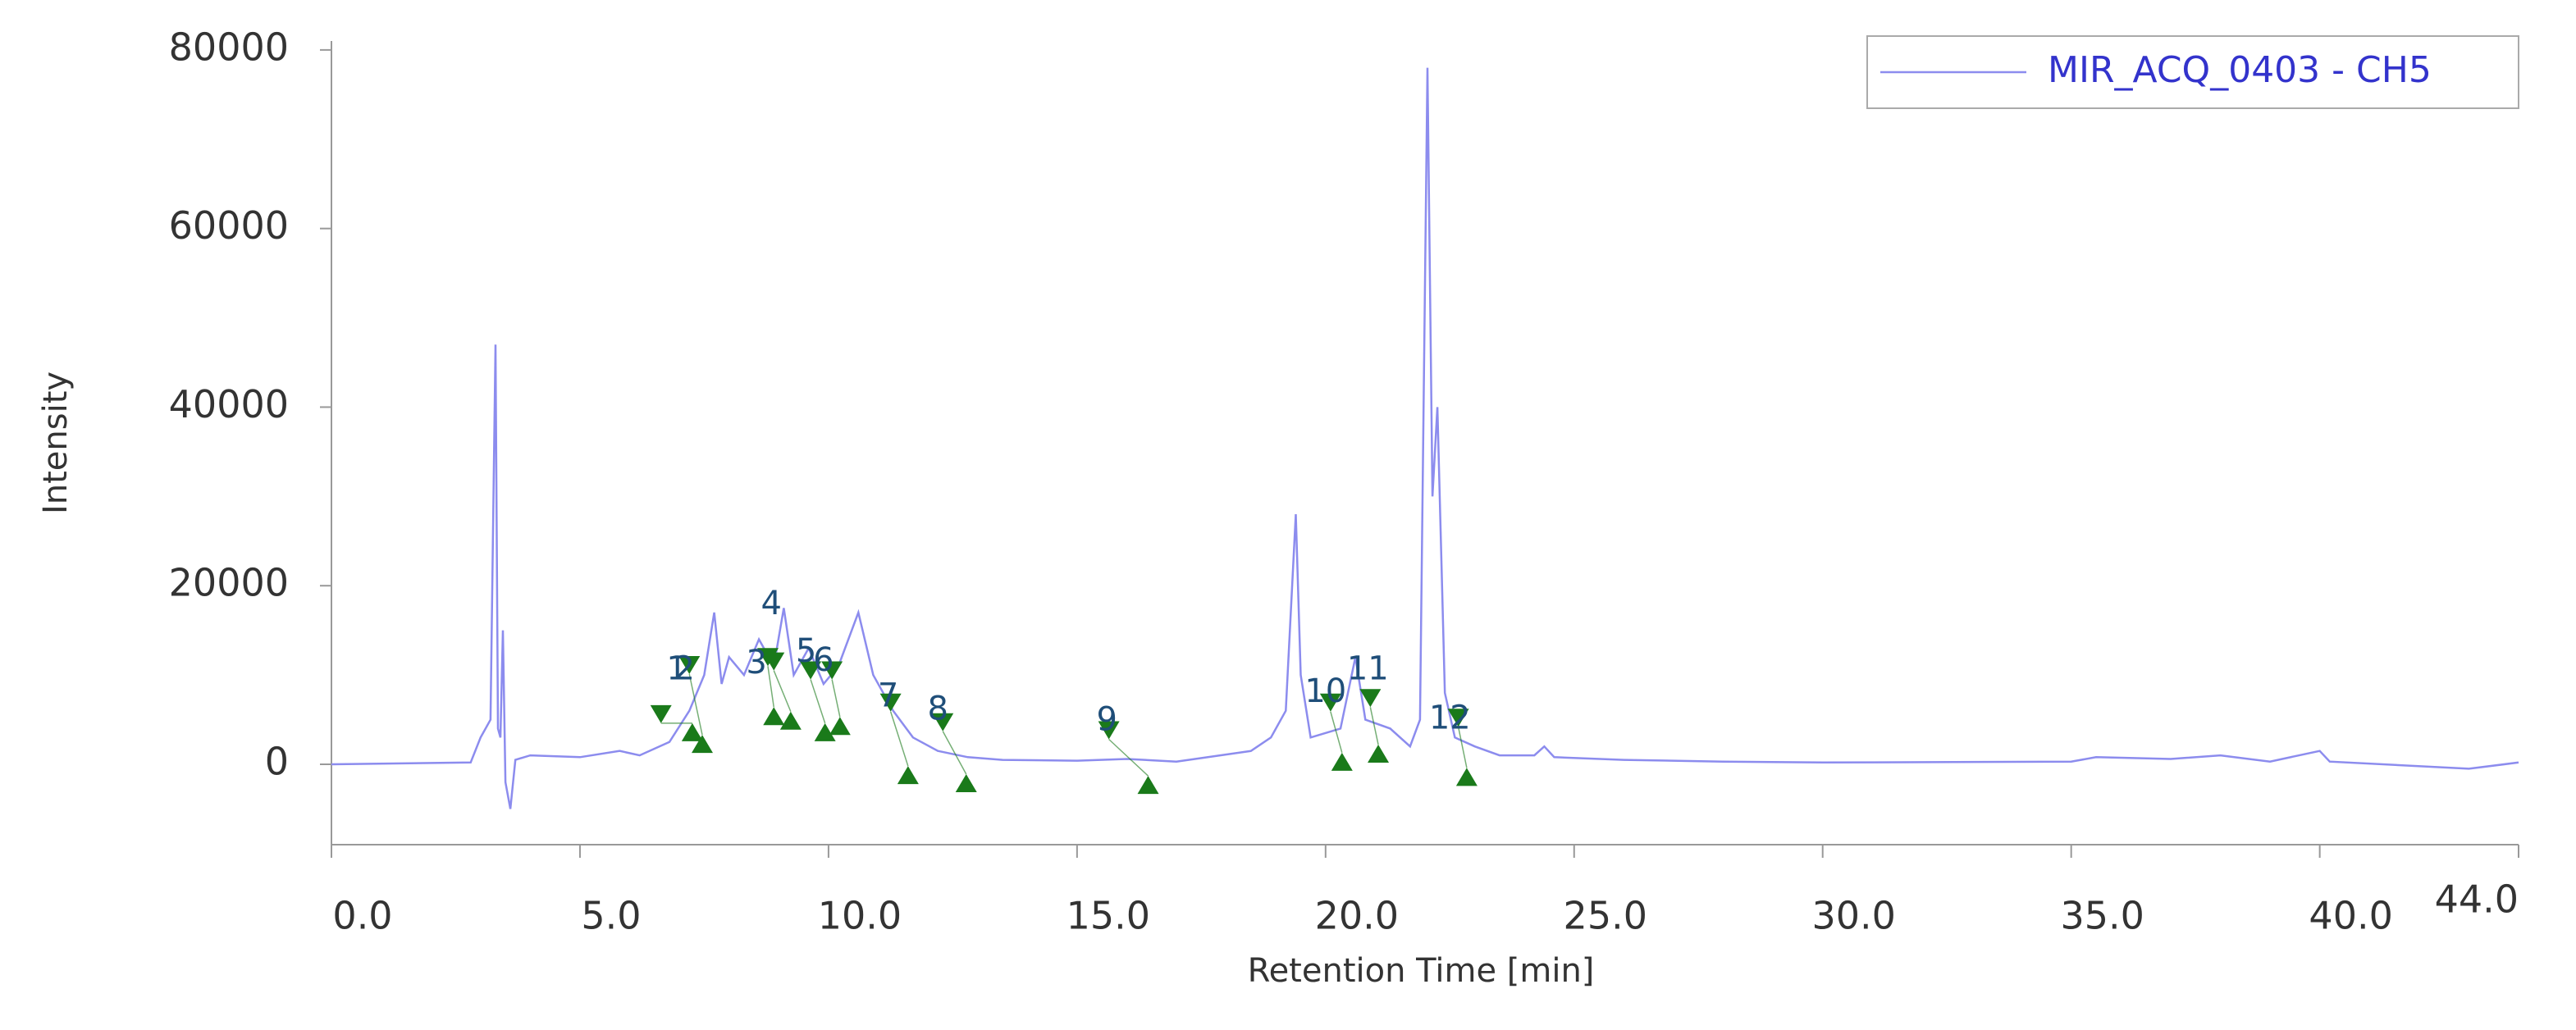 This screenshot has height=1030, width=2576. What do you see at coordinates (277, 762) in the screenshot?
I see `y-tick-label: 0` at bounding box center [277, 762].